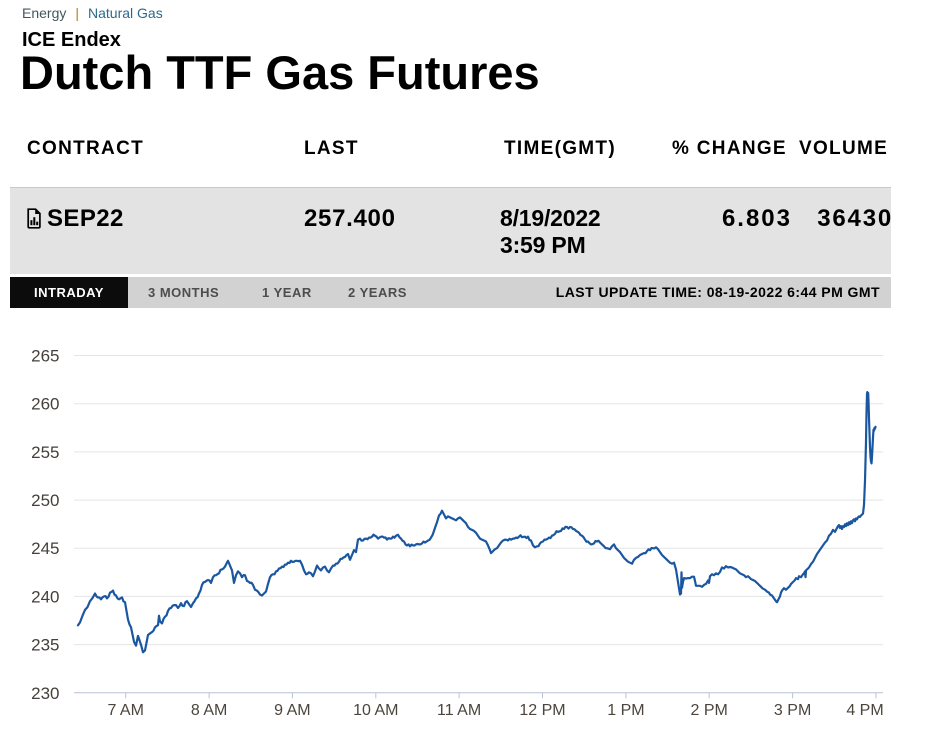  Describe the element at coordinates (709, 710) in the screenshot. I see `svg-text: 2 PM` at that location.